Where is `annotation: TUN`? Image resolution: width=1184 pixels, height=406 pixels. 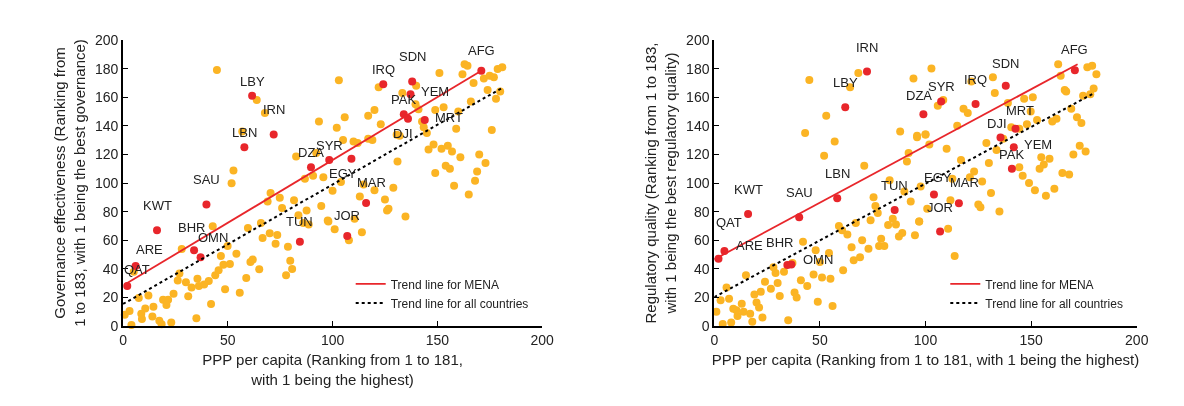
annotation: TUN is located at coordinates (894, 185).